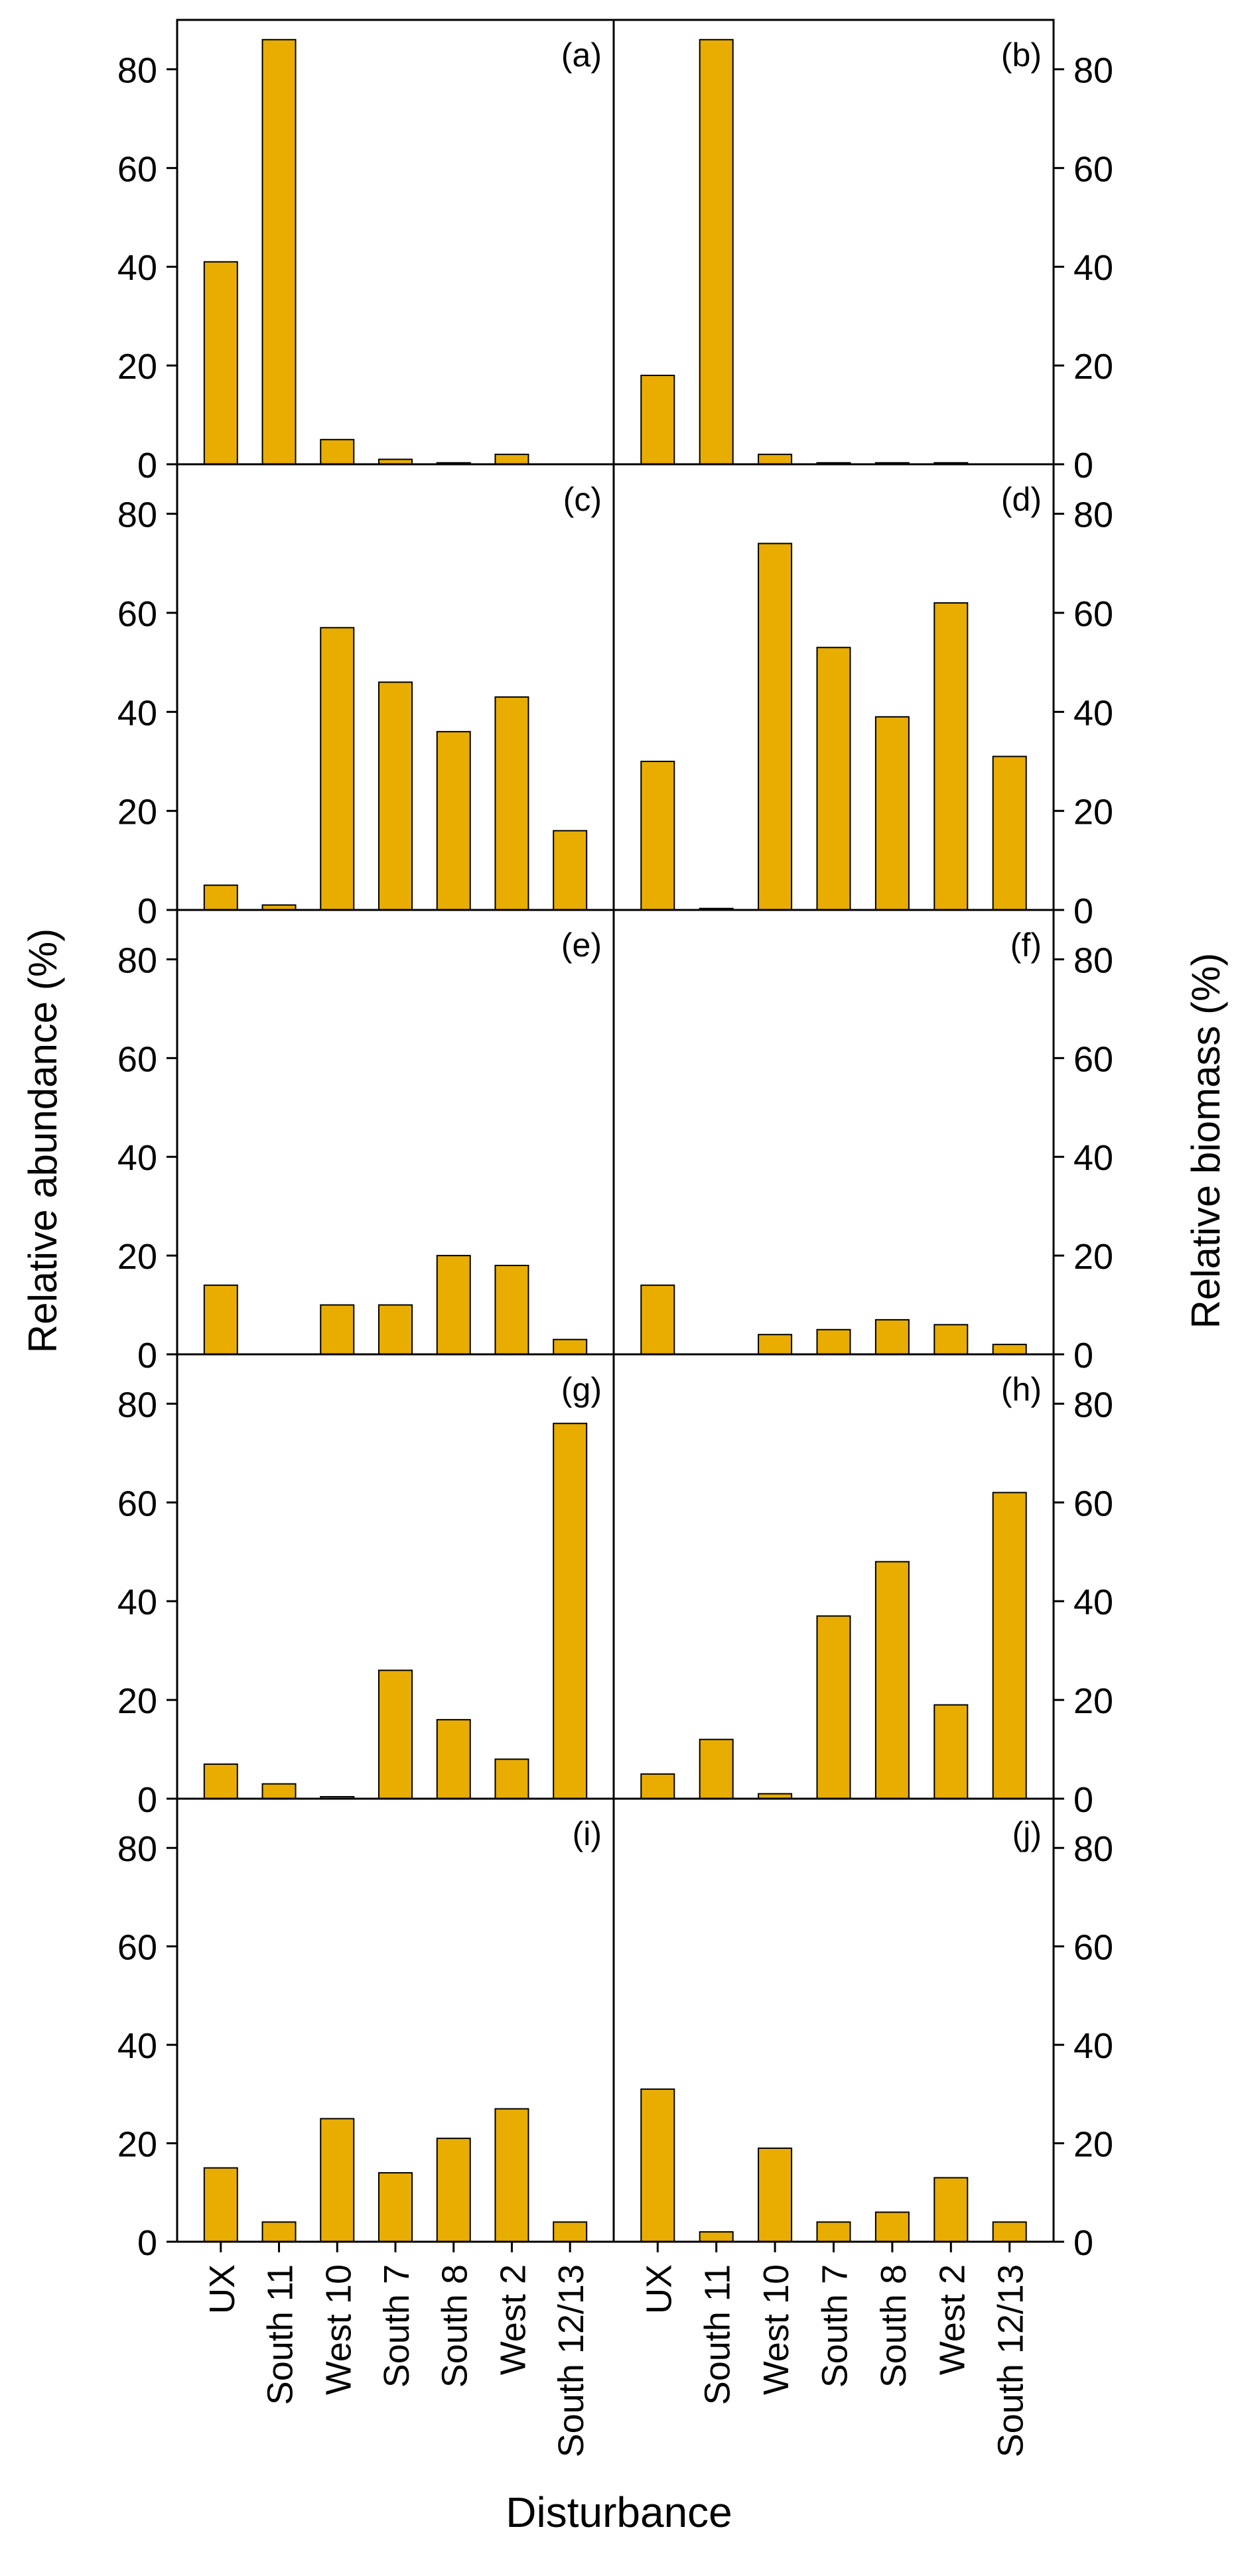  Describe the element at coordinates (581, 946) in the screenshot. I see `panel-label: (e)` at that location.